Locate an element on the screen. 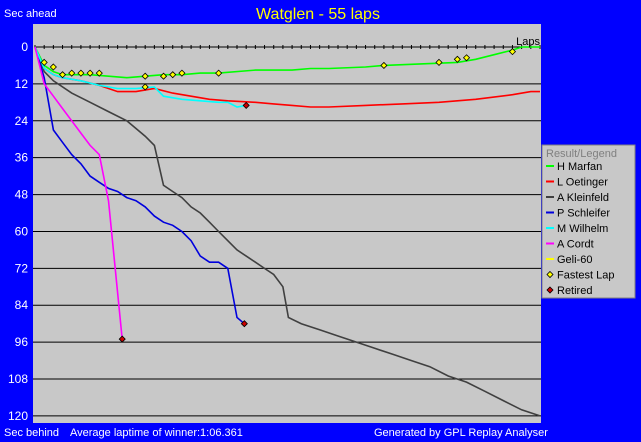 The image size is (641, 442). laps-axis-label: Laps is located at coordinates (528, 42).